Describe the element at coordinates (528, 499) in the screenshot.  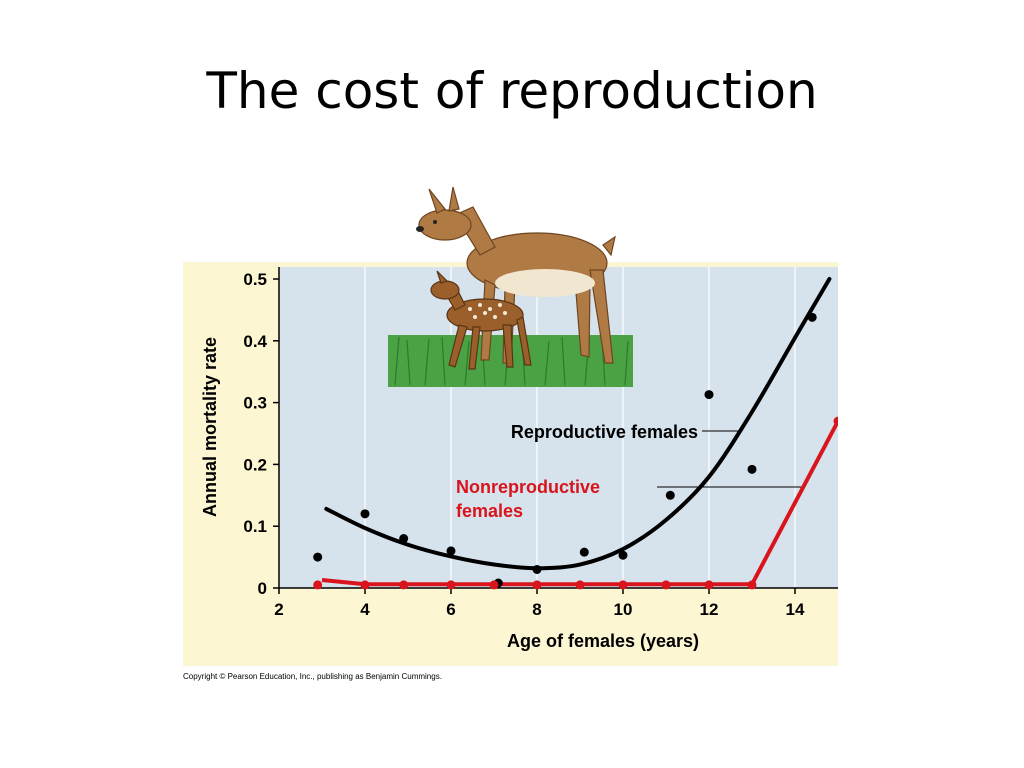
I see `nonreproductive-series-label: Nonreproductive females` at that location.